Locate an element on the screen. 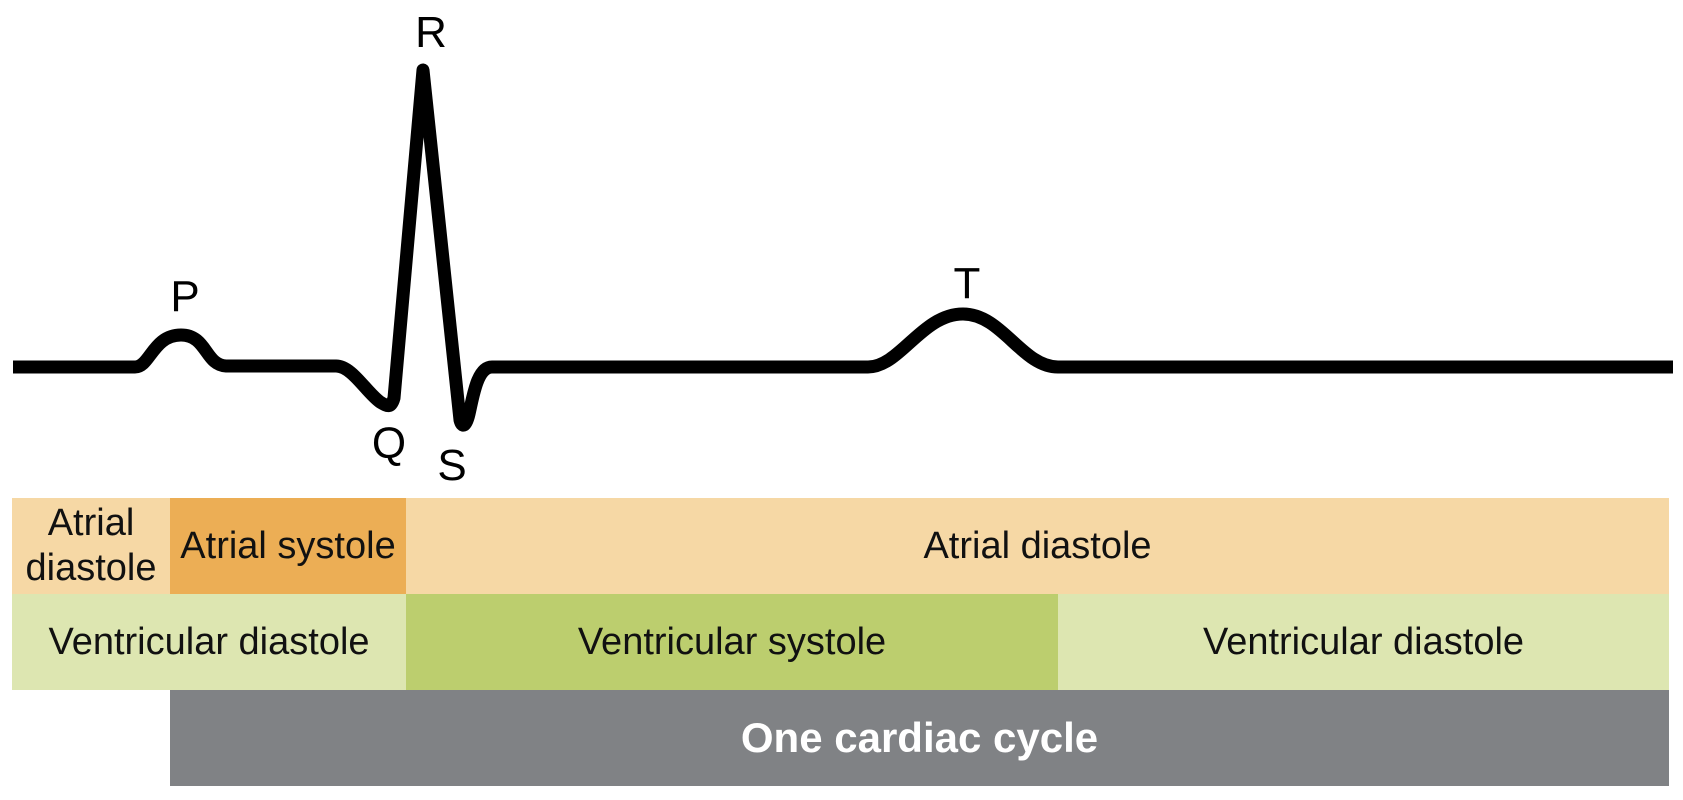 The height and width of the screenshot is (800, 1683). bar-atrial-diastole-right: Atrial diastole is located at coordinates (1037, 546).